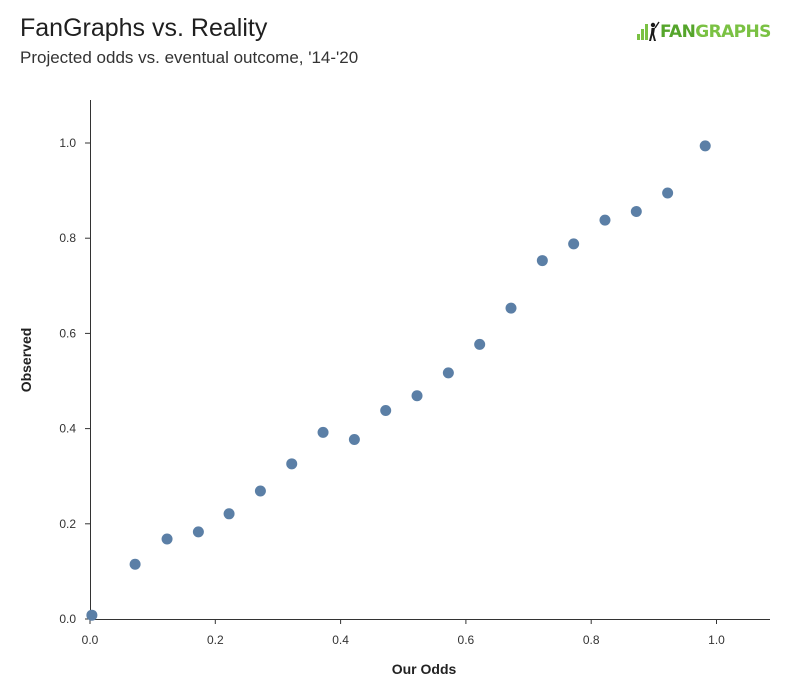 The width and height of the screenshot is (800, 700). What do you see at coordinates (678, 31) in the screenshot?
I see `logo-text-fan: FAN` at bounding box center [678, 31].